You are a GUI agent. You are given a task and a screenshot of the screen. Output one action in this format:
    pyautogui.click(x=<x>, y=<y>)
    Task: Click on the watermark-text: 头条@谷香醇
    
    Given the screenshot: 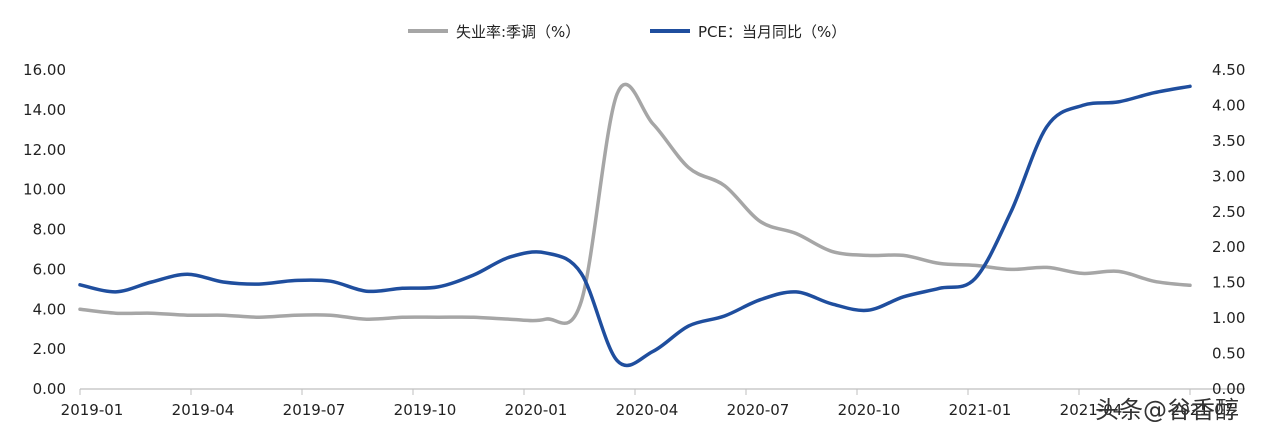 What is the action you would take?
    pyautogui.click(x=1167, y=410)
    